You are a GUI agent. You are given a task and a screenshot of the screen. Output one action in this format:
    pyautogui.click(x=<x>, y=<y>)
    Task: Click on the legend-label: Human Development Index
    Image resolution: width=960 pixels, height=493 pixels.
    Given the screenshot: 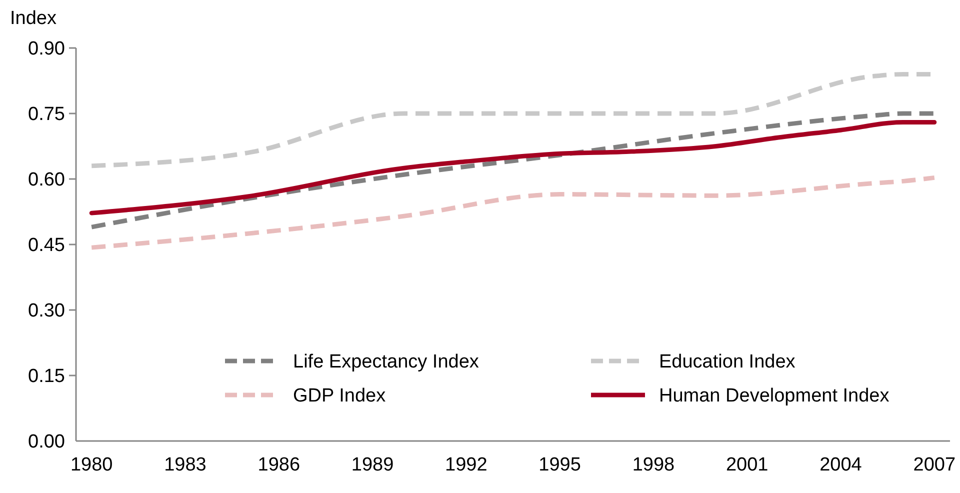 What is the action you would take?
    pyautogui.click(x=774, y=396)
    